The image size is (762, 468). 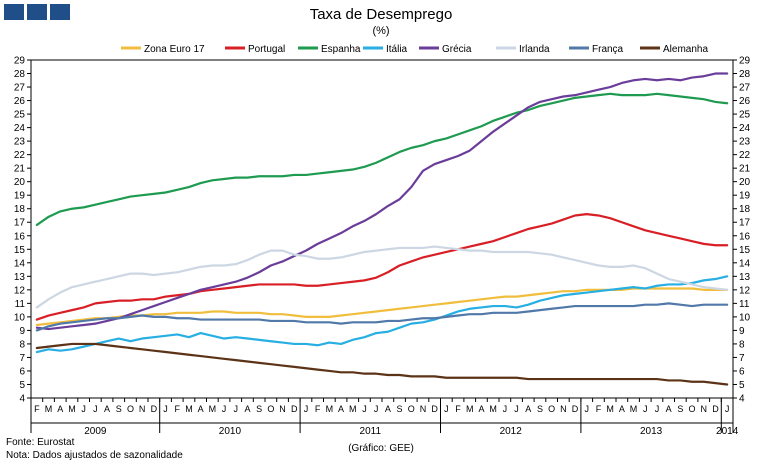 I want to click on y-tick-label-left: 27, so click(x=20, y=88).